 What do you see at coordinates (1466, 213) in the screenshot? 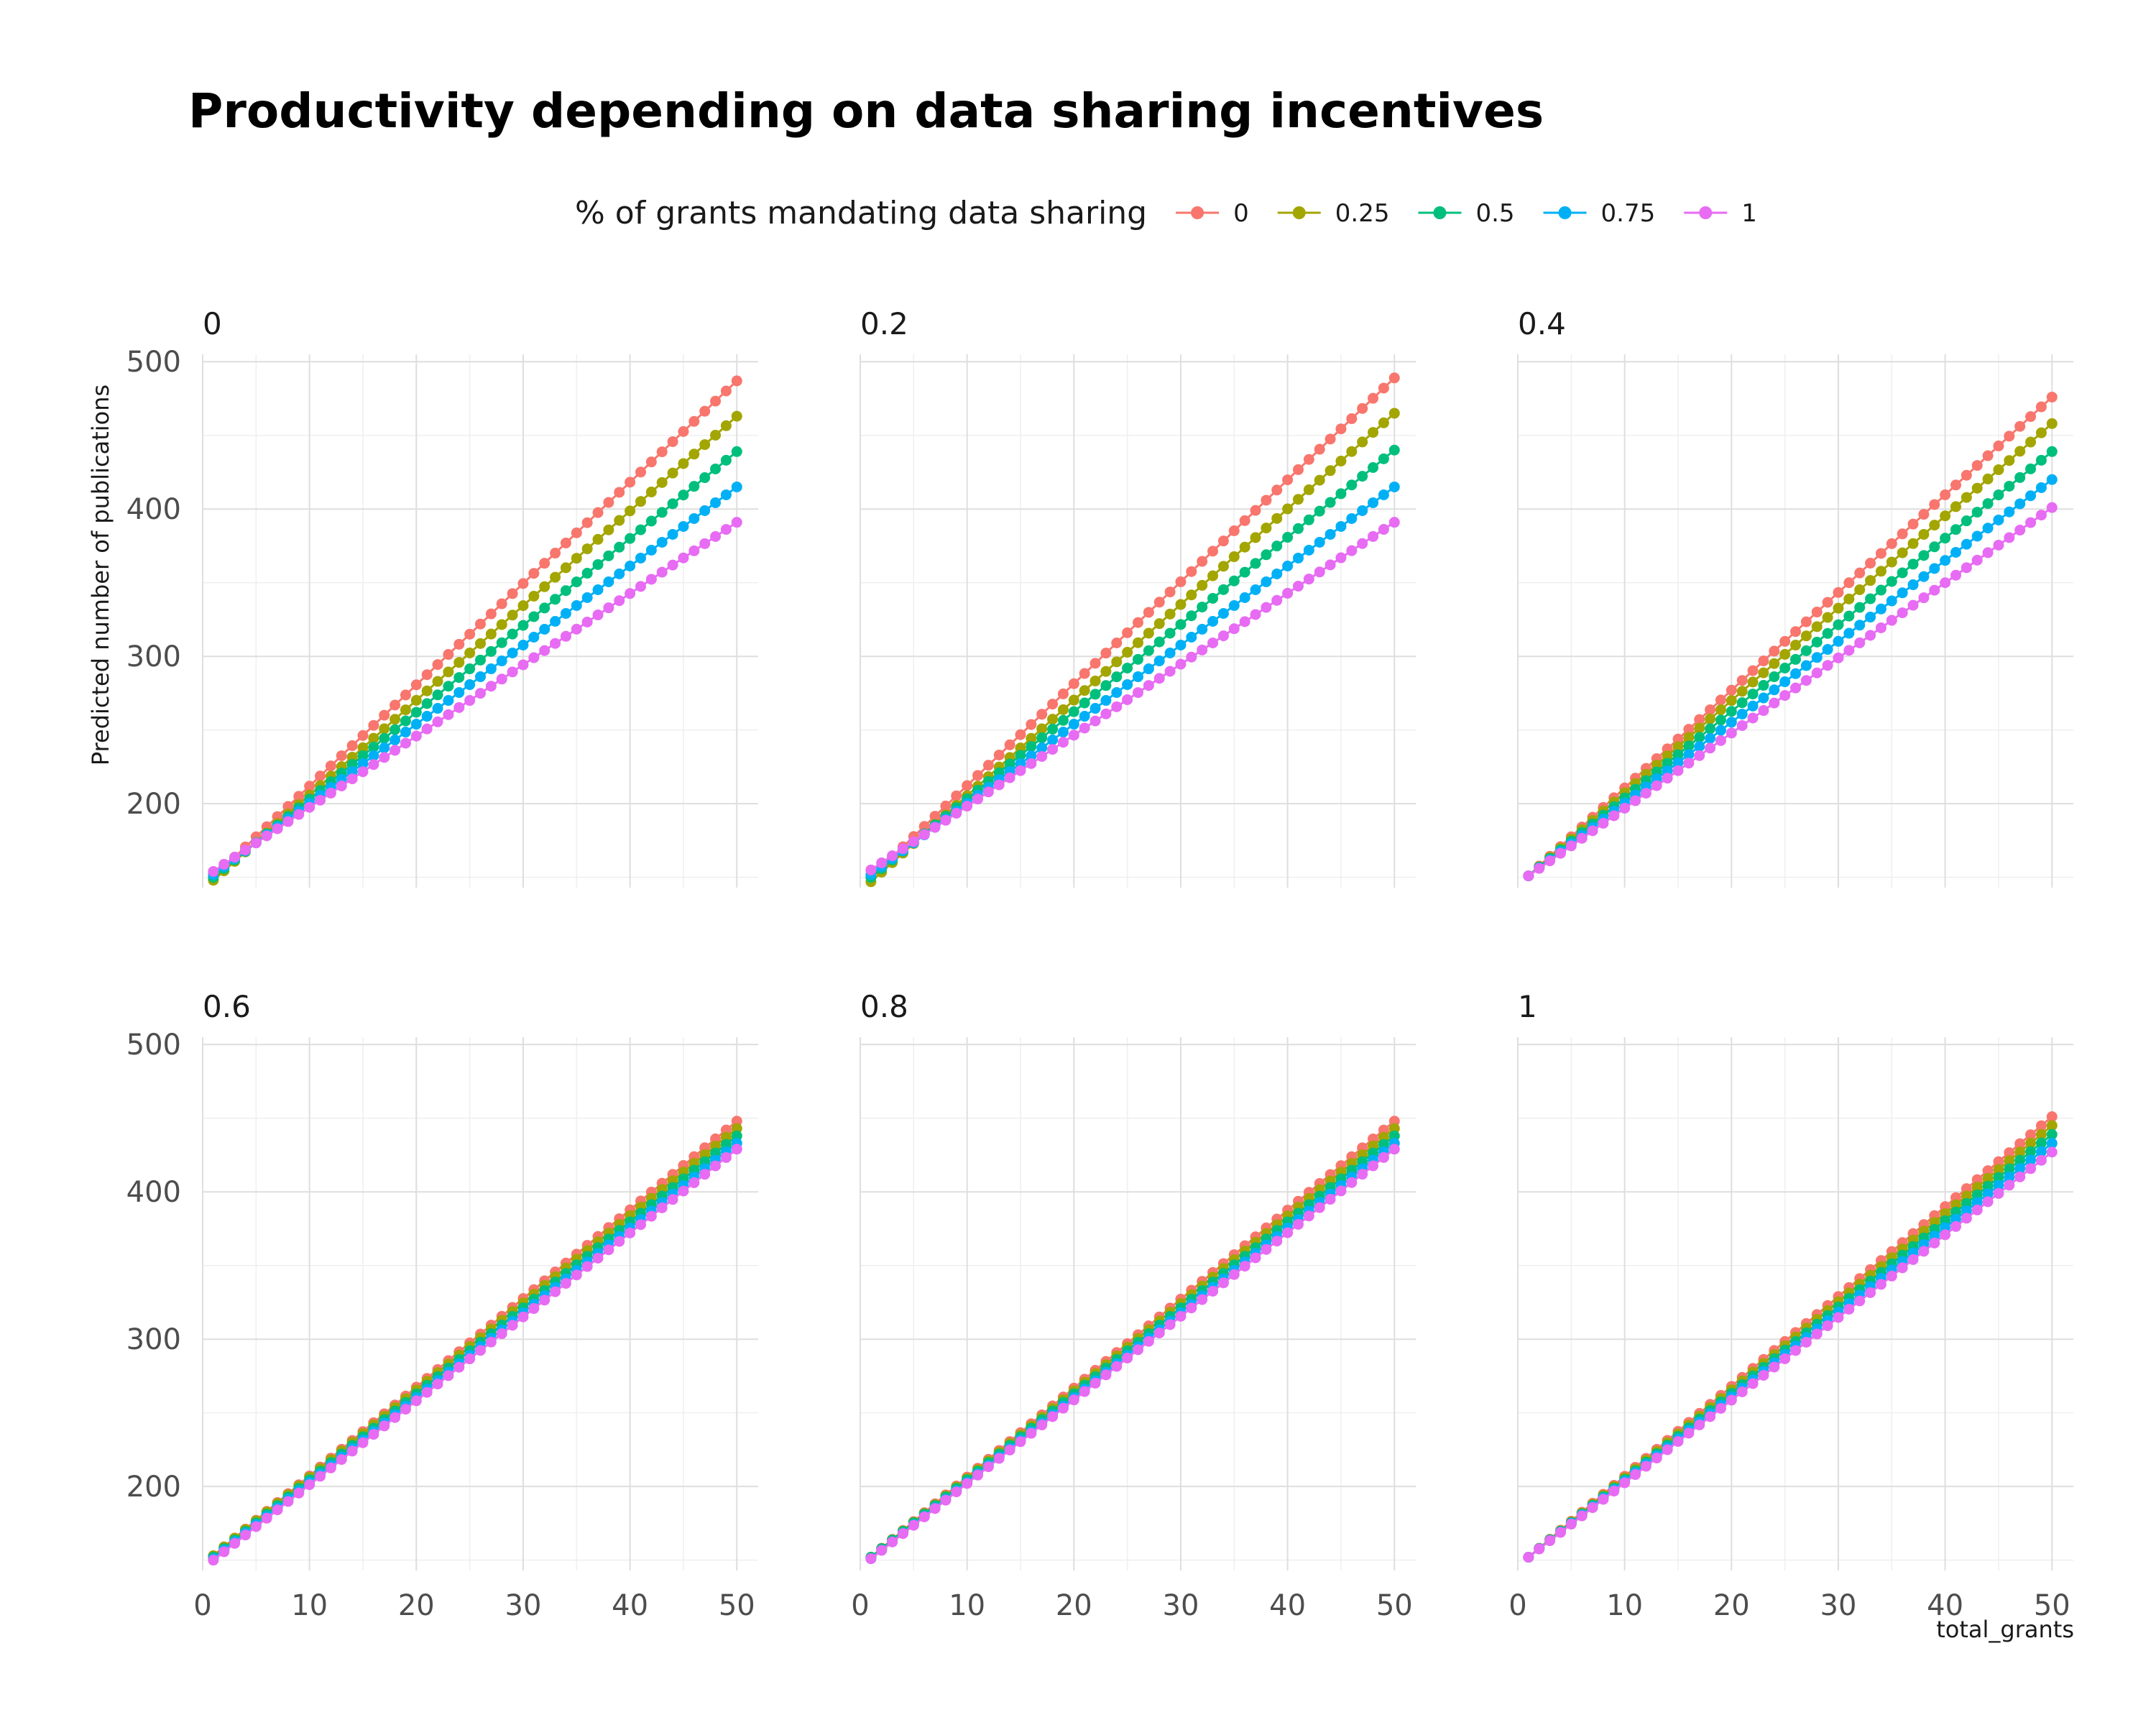
I see `legend-entry: 0.5` at bounding box center [1466, 213].